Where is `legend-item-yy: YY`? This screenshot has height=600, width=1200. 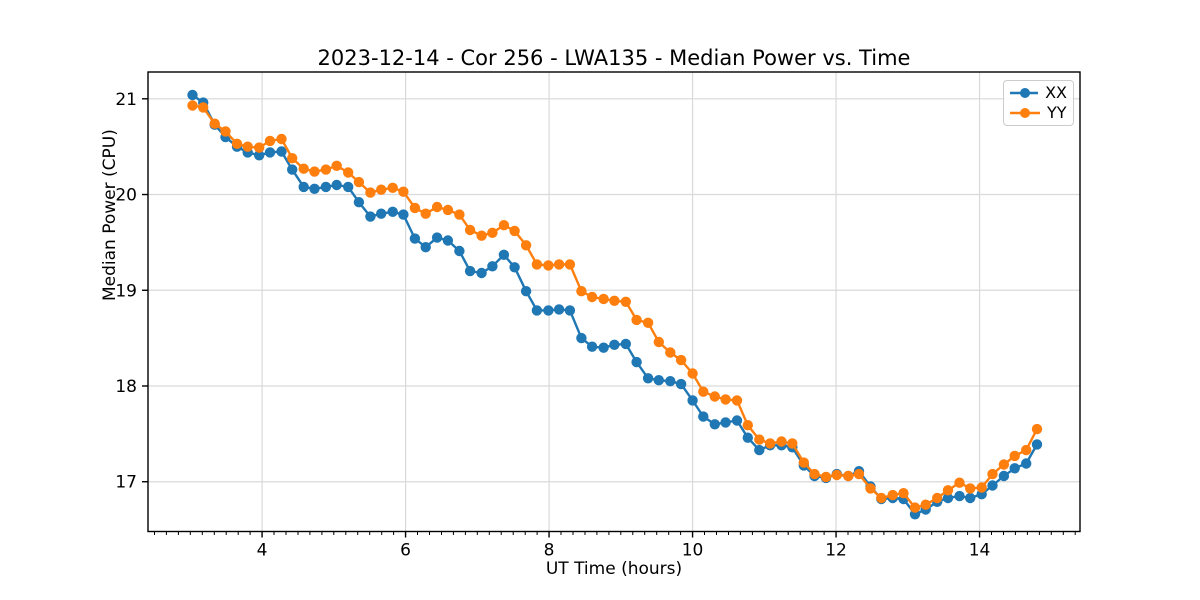
legend-item-yy: YY is located at coordinates (1038, 112).